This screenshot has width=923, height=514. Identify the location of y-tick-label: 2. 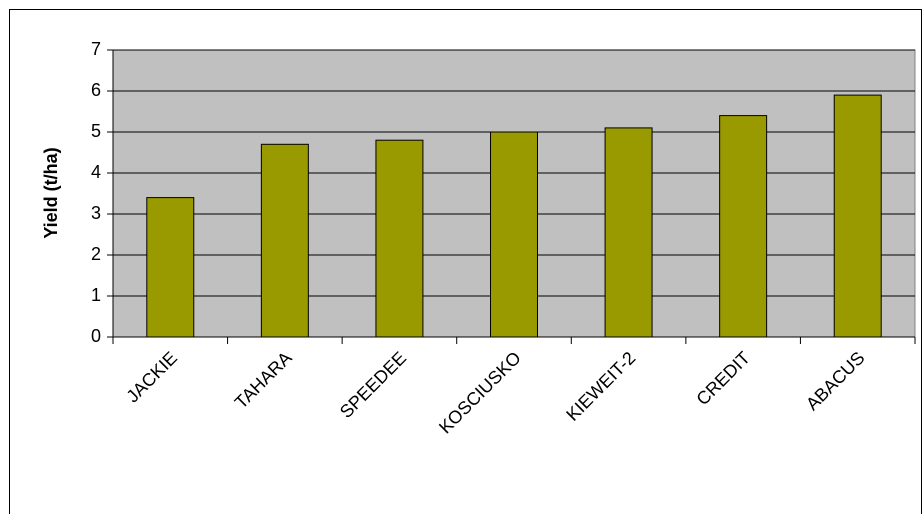
(96, 254).